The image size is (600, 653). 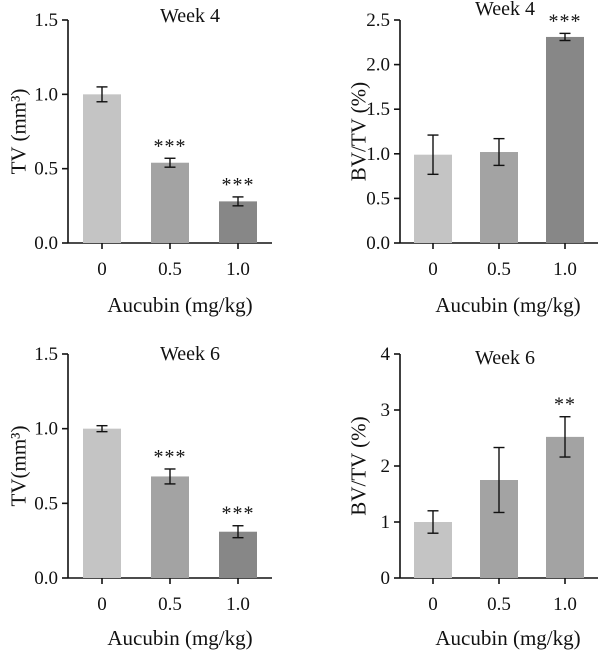 I want to click on y-tick-label: 3, so click(x=386, y=410).